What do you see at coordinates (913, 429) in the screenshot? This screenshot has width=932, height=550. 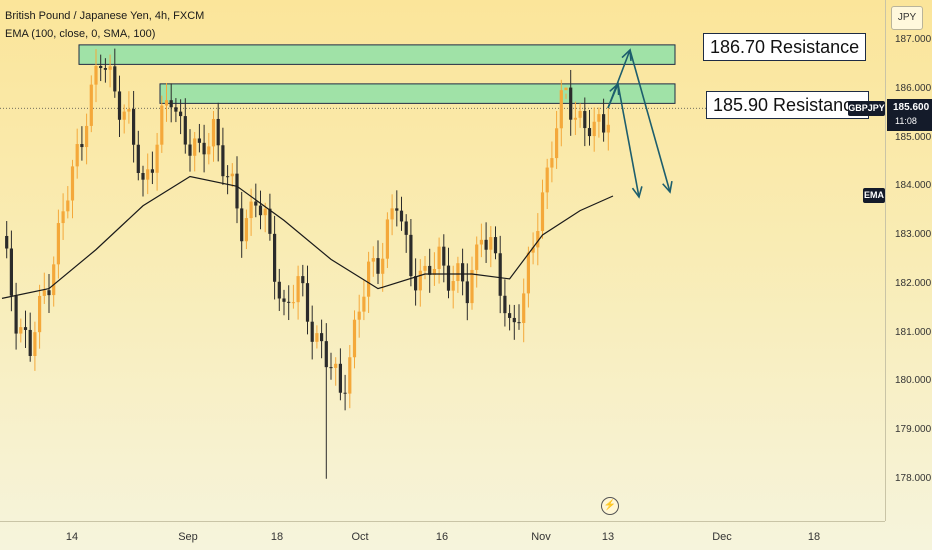 I see `price-tick-label: 179.000` at bounding box center [913, 429].